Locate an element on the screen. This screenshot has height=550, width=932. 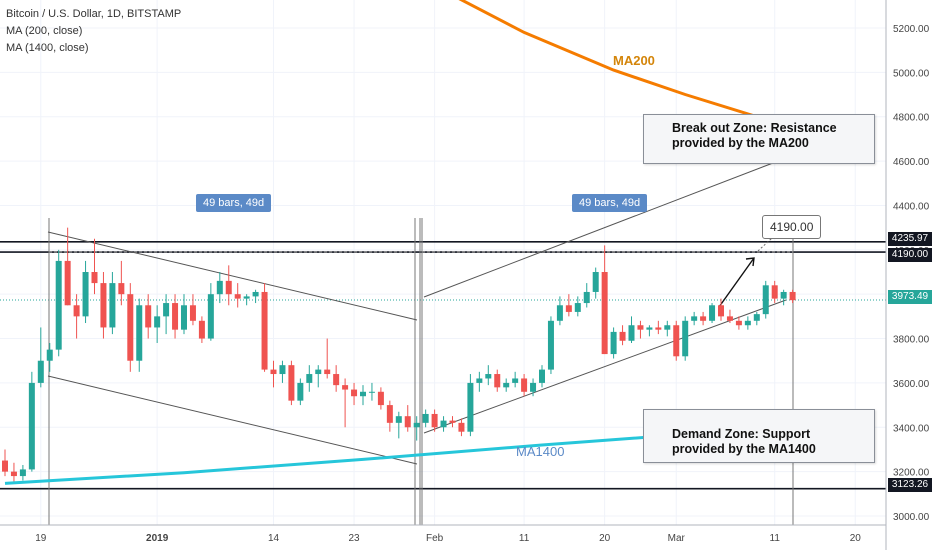
y-tick-label: 5200.00 is located at coordinates (911, 29).